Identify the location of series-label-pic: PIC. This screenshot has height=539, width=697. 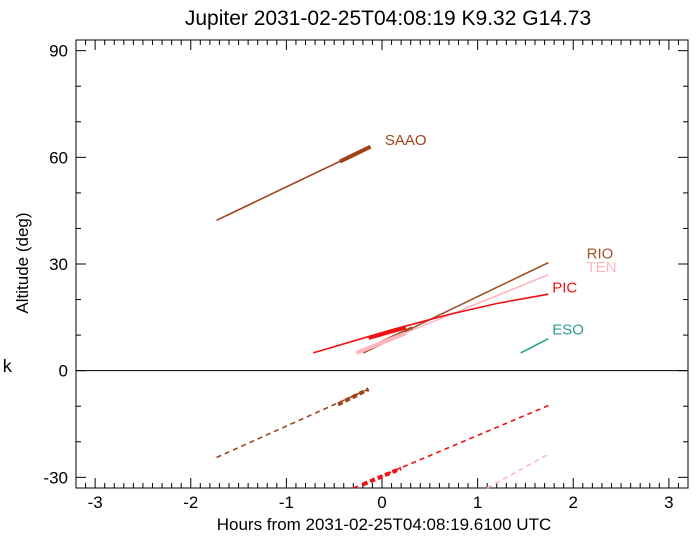
(564, 287).